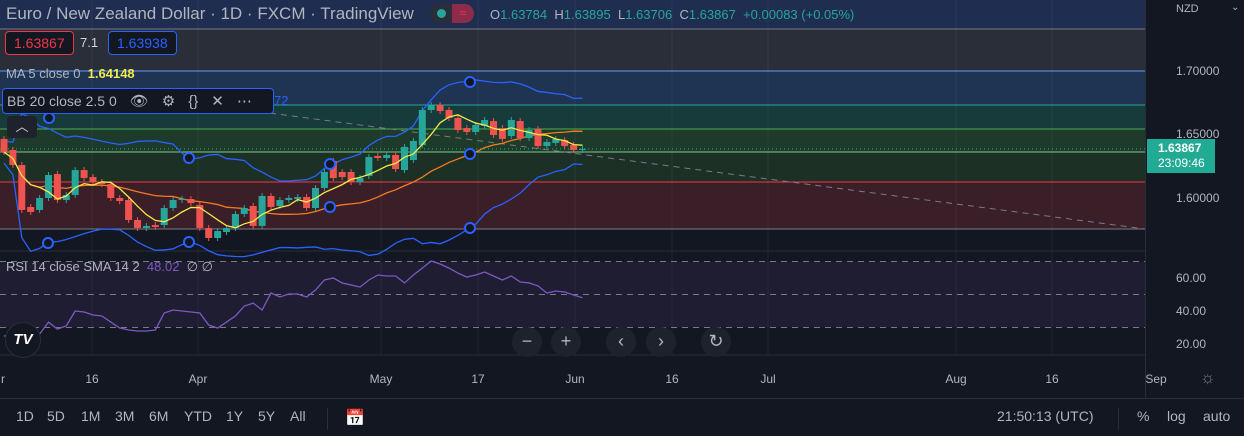 The width and height of the screenshot is (1244, 436). I want to click on eye-icon: 👁, so click(139, 101).